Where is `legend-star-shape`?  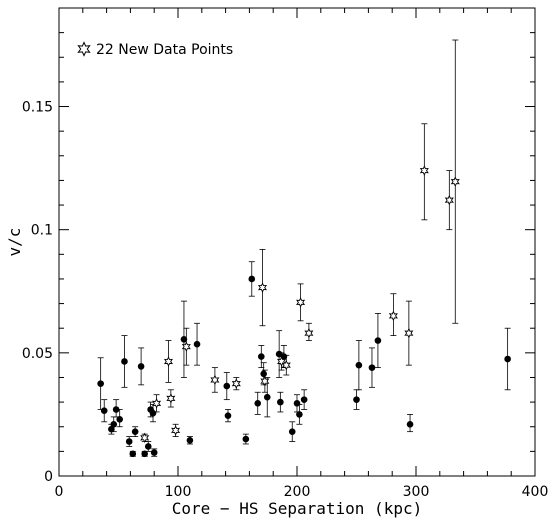
legend-star-shape is located at coordinates (84, 49).